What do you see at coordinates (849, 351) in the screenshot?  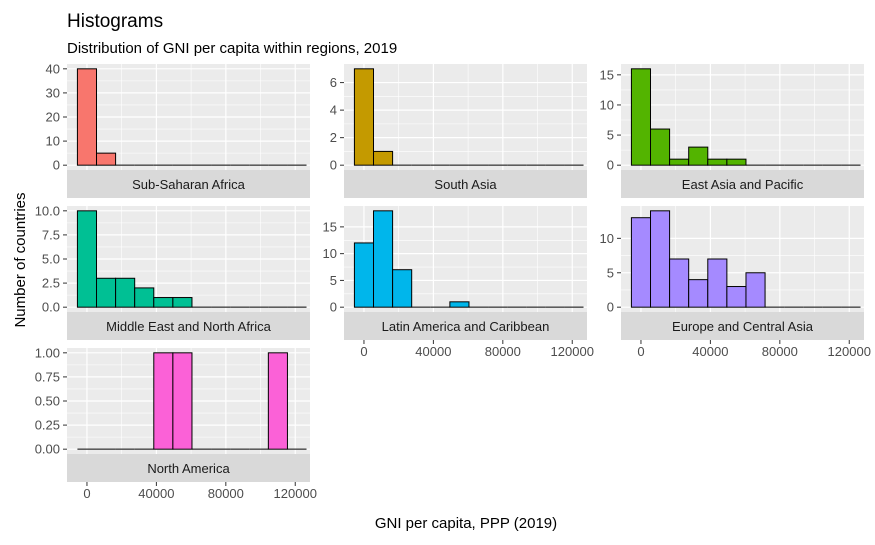 I see `facet-europe-and-central-asia-x-tick-label: 120000` at bounding box center [849, 351].